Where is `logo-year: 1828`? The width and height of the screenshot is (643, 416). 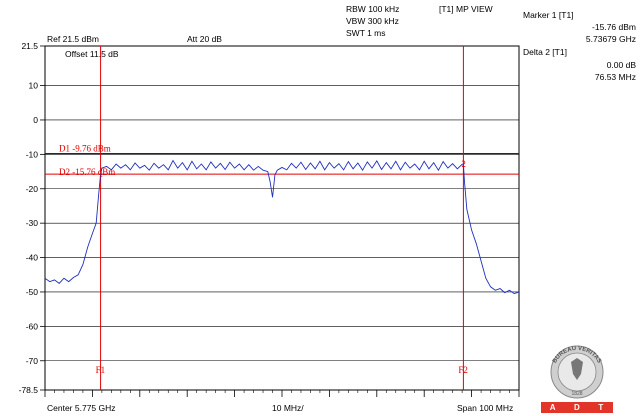 logo-year: 1828 is located at coordinates (576, 394).